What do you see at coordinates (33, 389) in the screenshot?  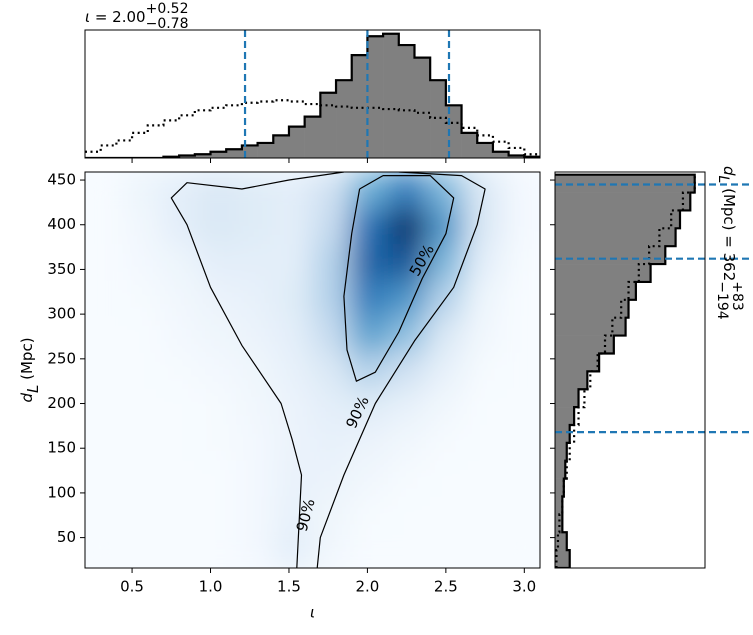 I see `y-axis-label-sub: L` at bounding box center [33, 389].